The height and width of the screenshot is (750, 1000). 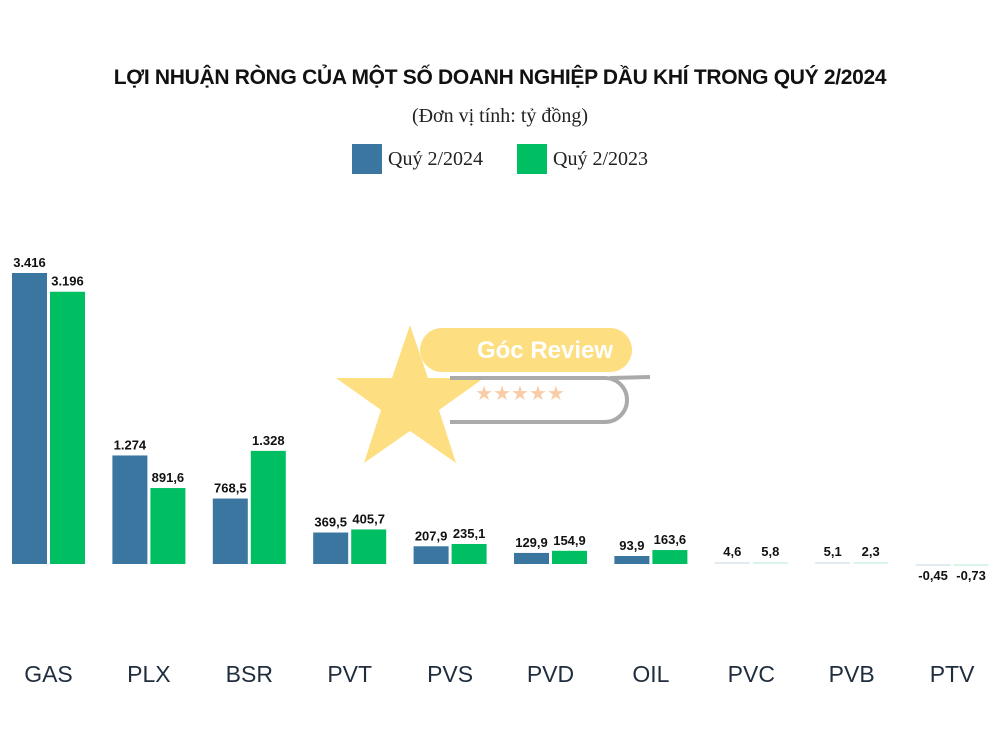 What do you see at coordinates (833, 551) in the screenshot?
I see `data-label-pvb-2024: 5,1` at bounding box center [833, 551].